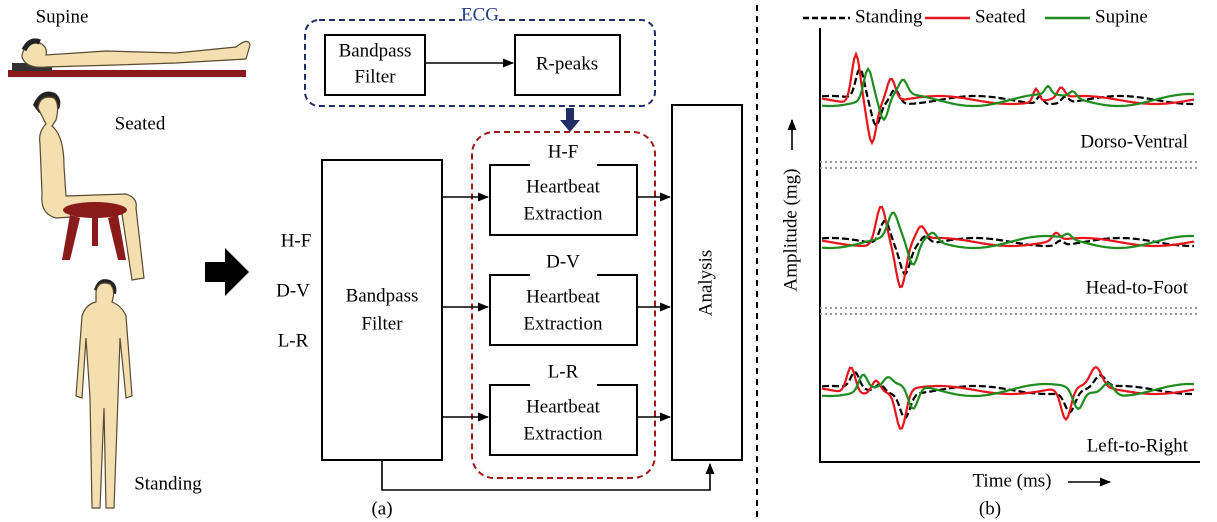 This screenshot has width=1217, height=522. I want to click on analysis-text: Analysis, so click(705, 283).